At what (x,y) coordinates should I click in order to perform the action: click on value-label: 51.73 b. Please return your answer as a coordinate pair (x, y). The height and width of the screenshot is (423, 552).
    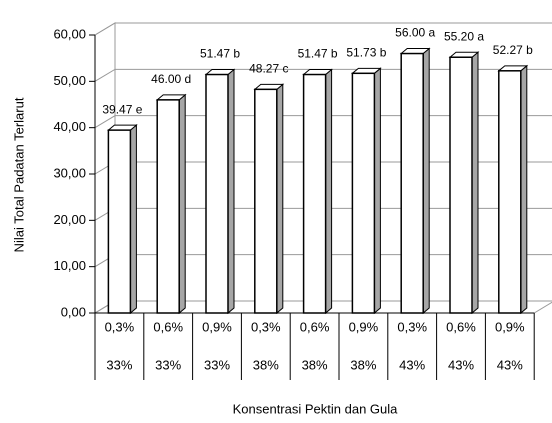
    Looking at the image, I should click on (366, 52).